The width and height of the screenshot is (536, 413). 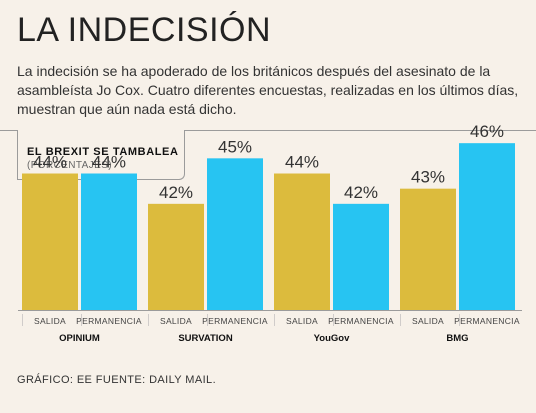 What do you see at coordinates (109, 321) in the screenshot?
I see `series-label-opinium-permanencia: PERMANENCIA` at bounding box center [109, 321].